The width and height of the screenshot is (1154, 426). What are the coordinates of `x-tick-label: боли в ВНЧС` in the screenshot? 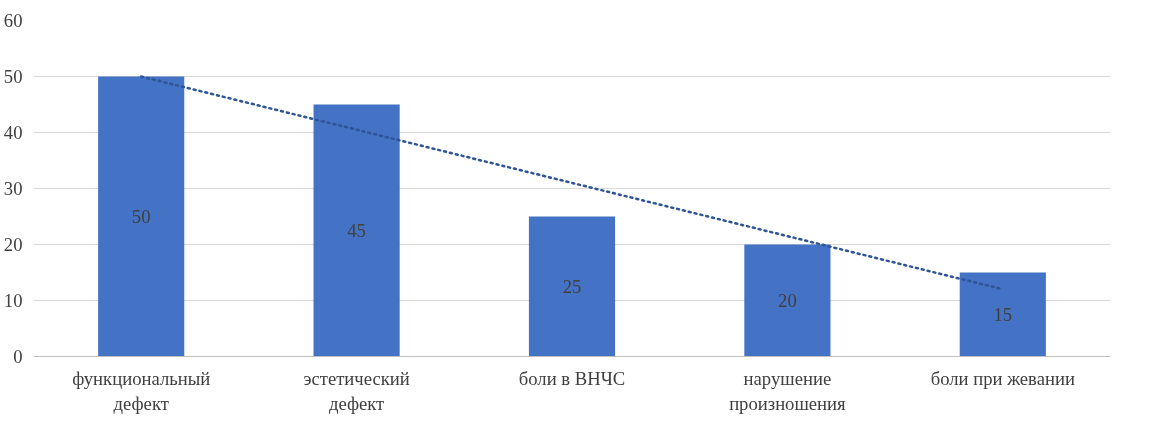 It's located at (572, 378).